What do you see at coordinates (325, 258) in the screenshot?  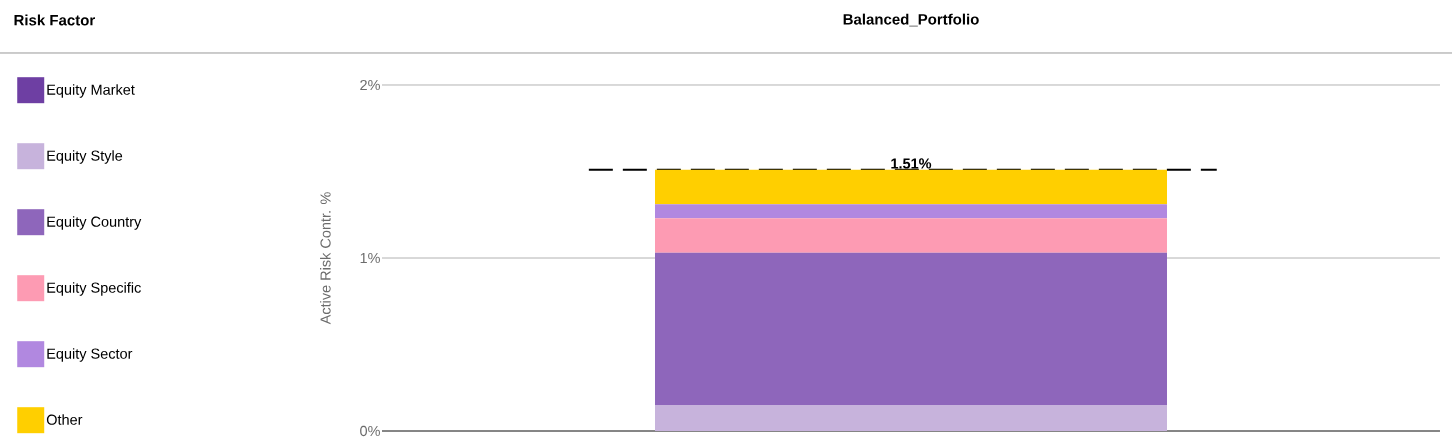 I see `y-axis-title: Active Risk Contr. %` at bounding box center [325, 258].